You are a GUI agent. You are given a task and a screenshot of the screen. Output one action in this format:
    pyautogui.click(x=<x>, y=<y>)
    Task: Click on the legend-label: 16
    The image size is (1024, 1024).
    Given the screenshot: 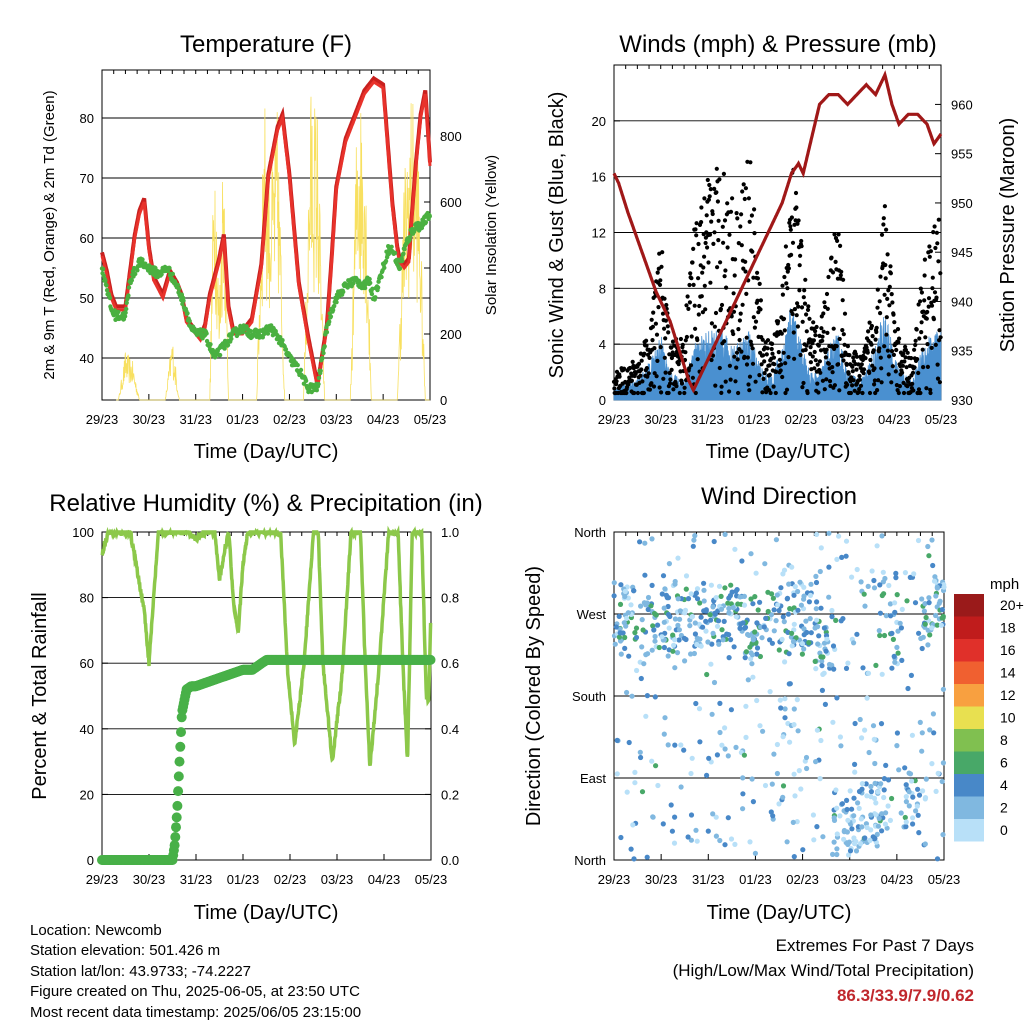 What is the action you would take?
    pyautogui.click(x=1008, y=650)
    